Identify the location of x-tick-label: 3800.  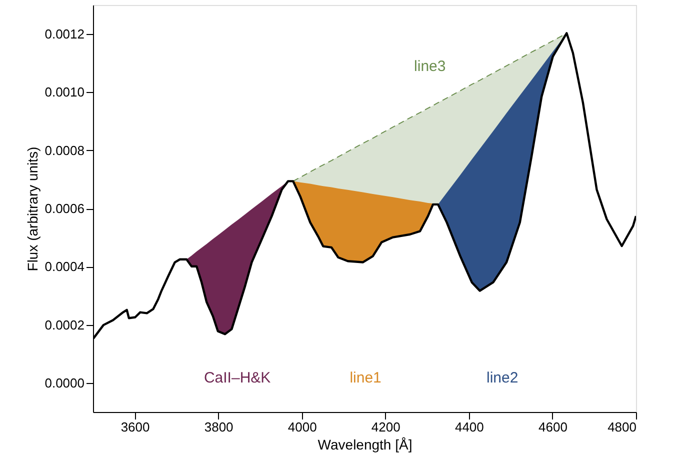
(219, 427).